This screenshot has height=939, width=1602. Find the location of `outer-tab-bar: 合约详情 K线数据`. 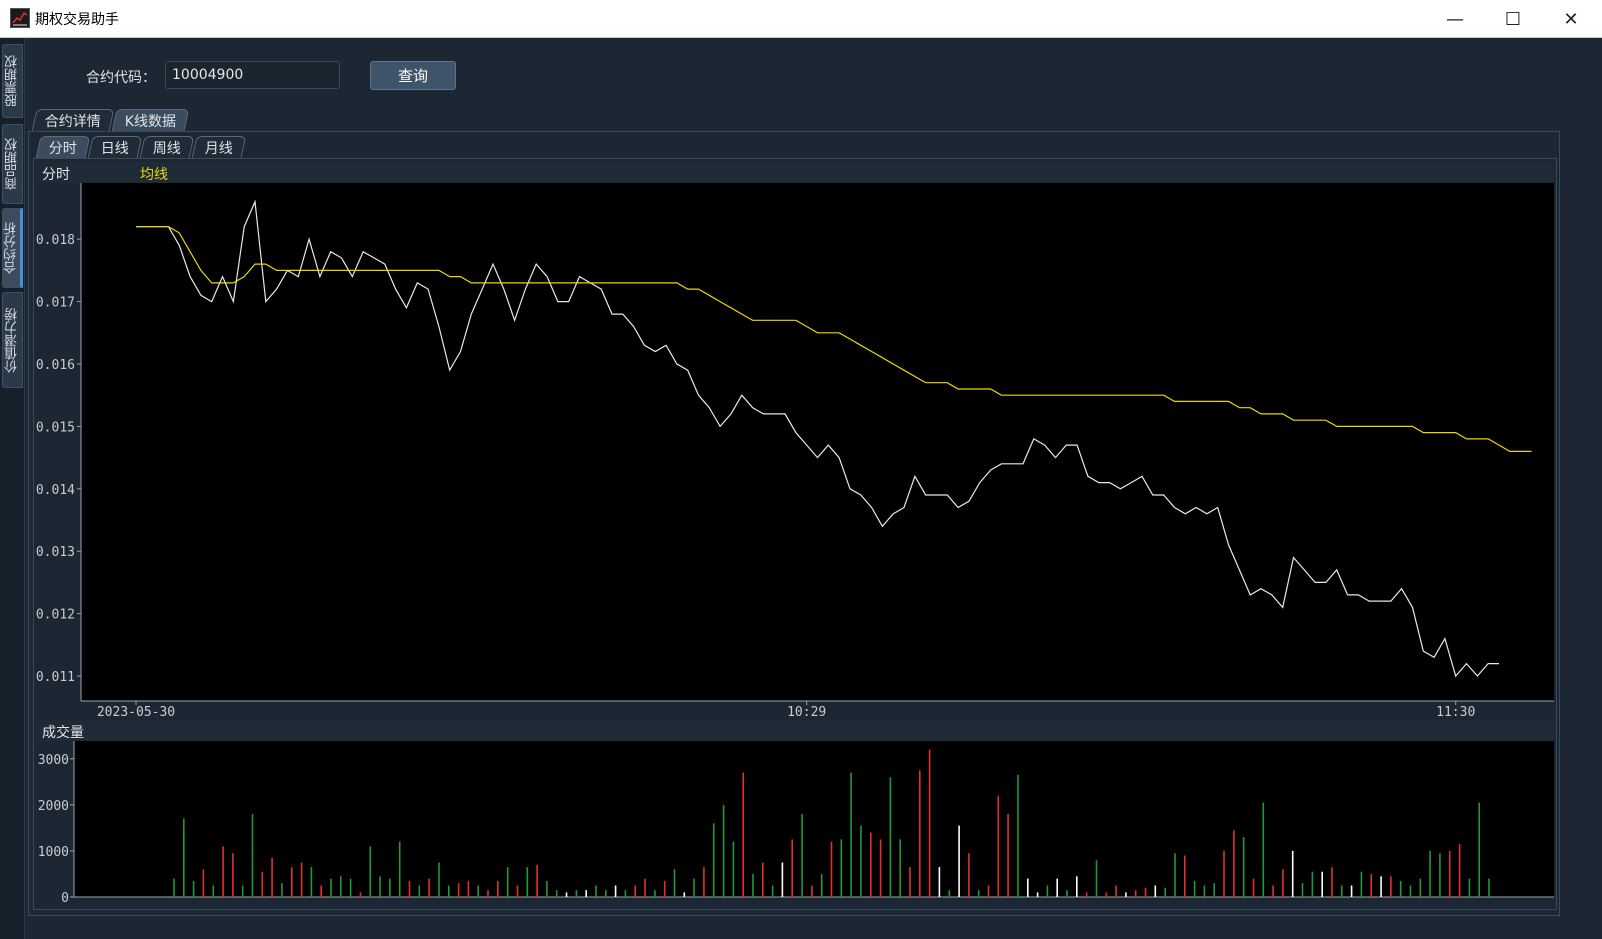

outer-tab-bar: 合约详情 K线数据 is located at coordinates (110, 120).